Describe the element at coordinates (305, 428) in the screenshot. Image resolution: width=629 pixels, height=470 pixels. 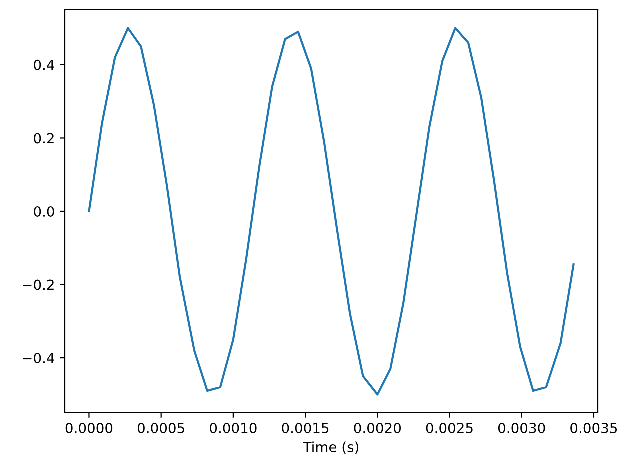
I see `x-tick-label: 0.0015` at that location.